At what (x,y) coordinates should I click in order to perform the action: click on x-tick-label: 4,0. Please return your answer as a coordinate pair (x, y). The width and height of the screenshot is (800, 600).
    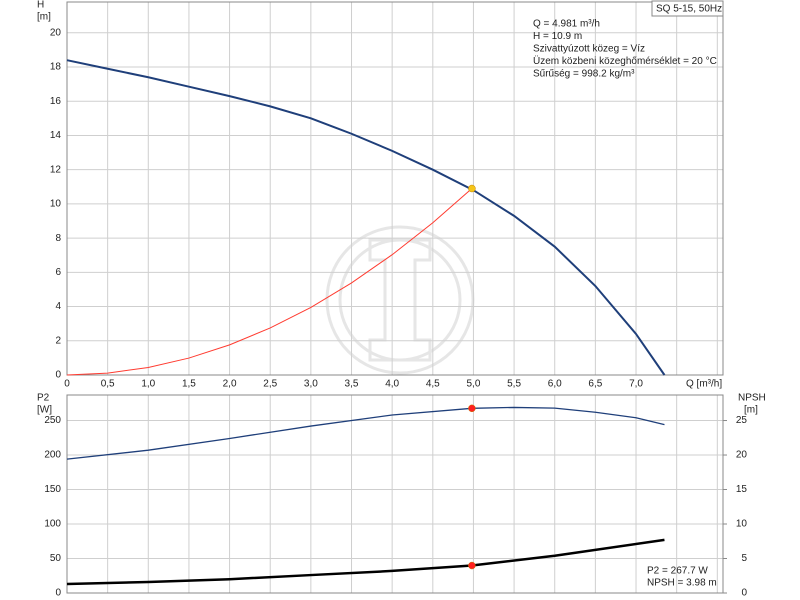
    Looking at the image, I should click on (392, 384).